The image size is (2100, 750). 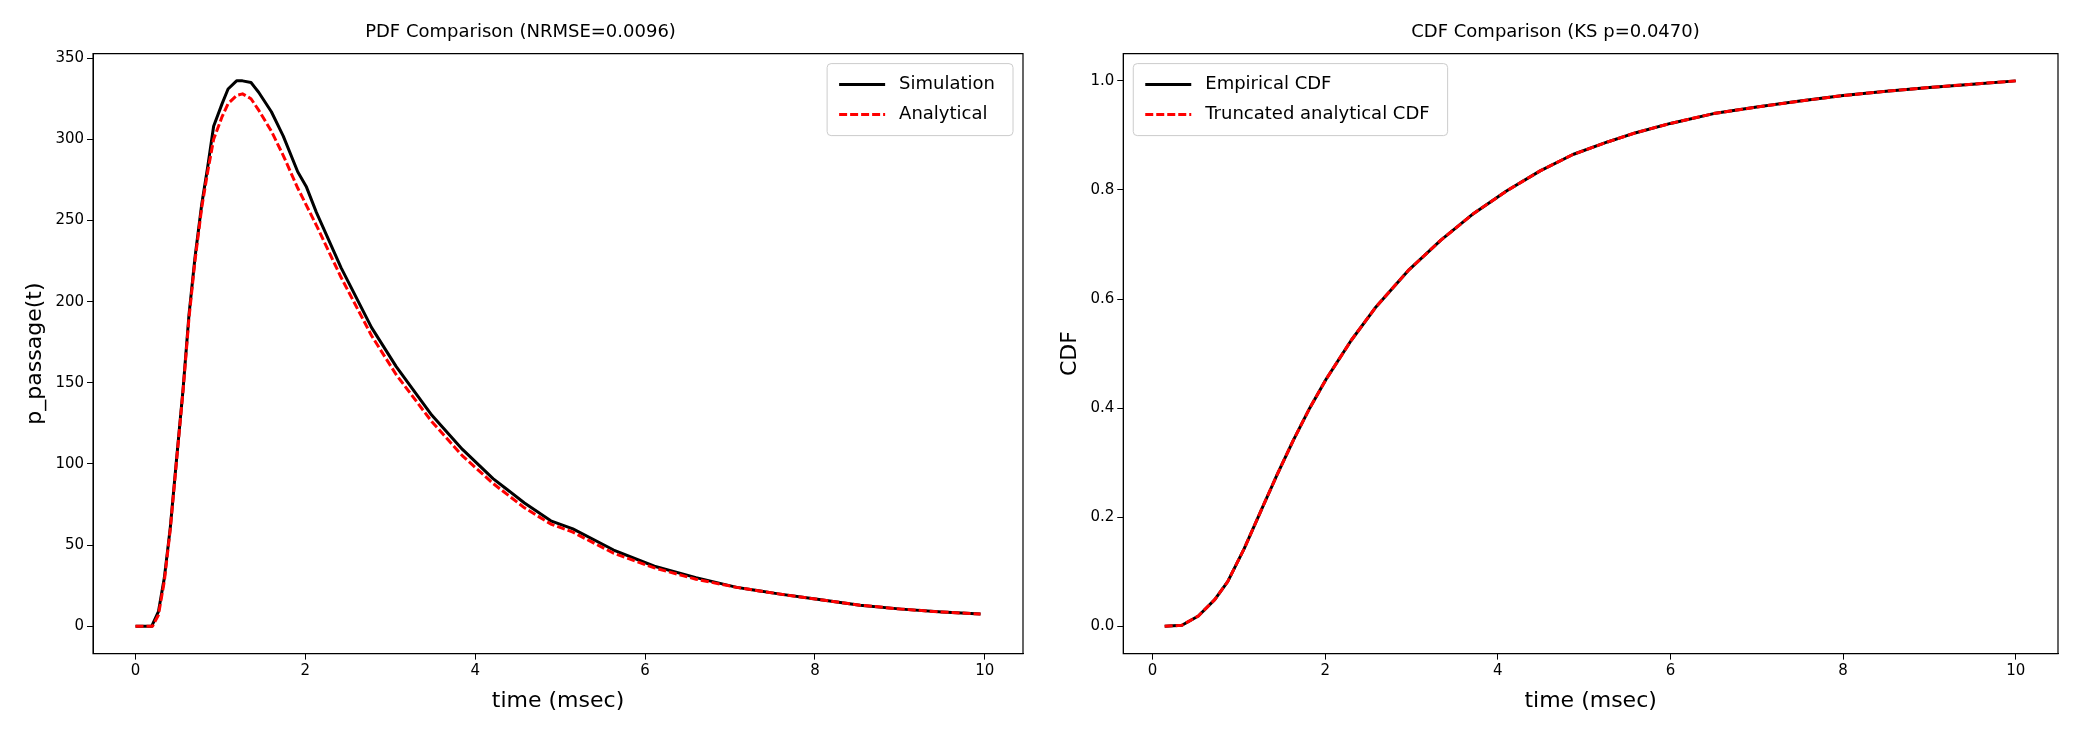 I want to click on legend-label: Analytical, so click(x=943, y=113).